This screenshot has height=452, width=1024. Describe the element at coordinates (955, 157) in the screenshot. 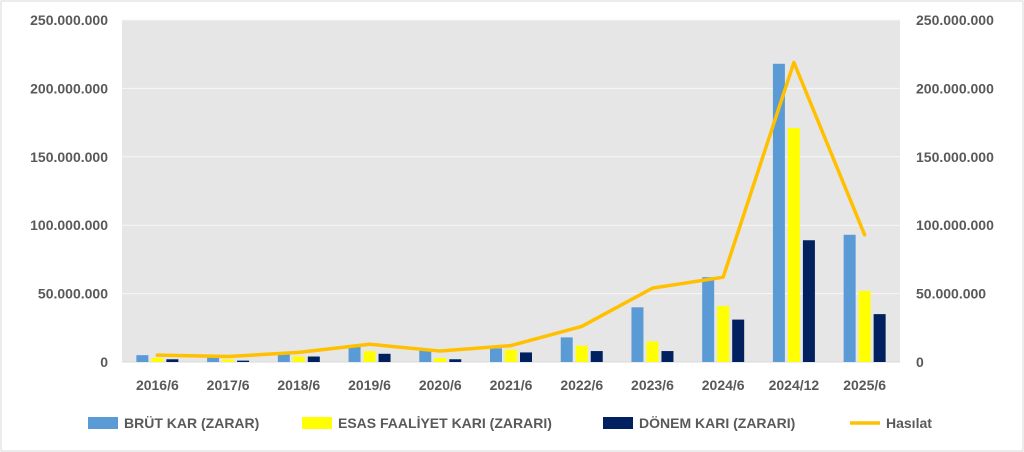

I see `y-tick-label-right: 150.000.000` at that location.